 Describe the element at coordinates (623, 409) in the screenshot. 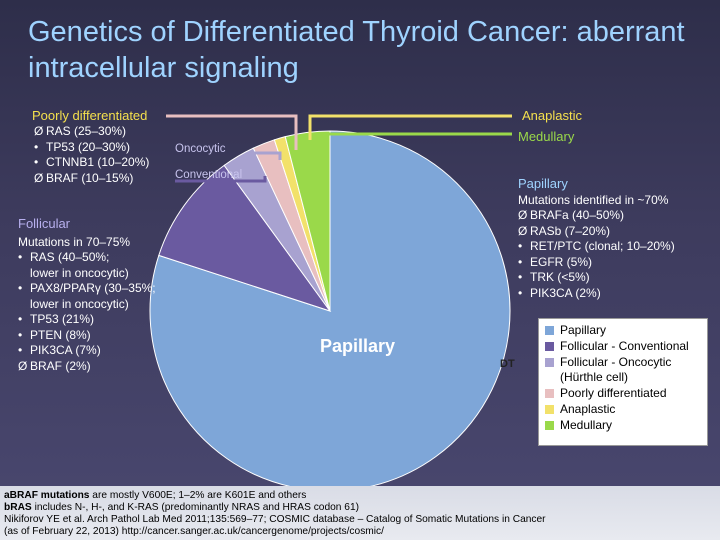

I see `legend-item: Anaplastic` at that location.